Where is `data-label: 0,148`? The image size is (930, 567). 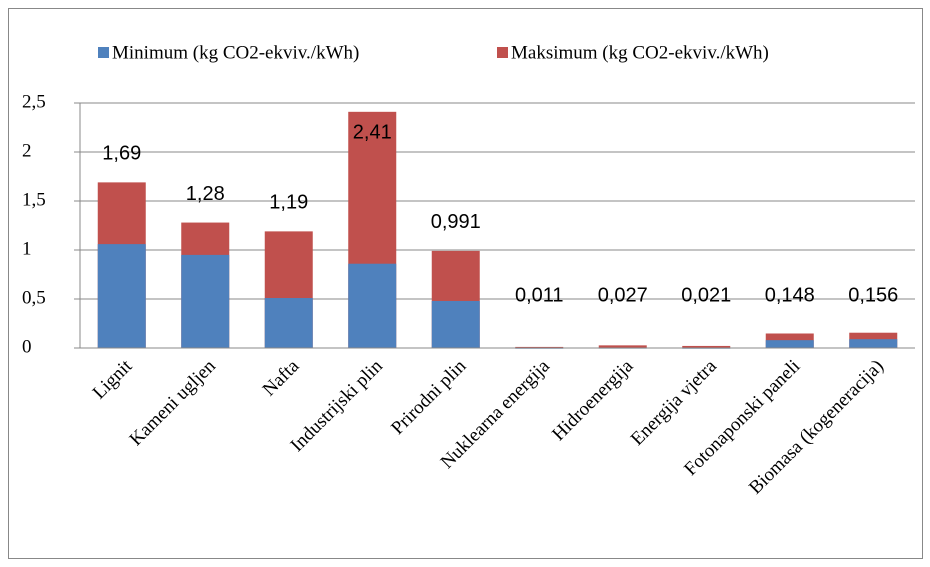 data-label: 0,148 is located at coordinates (790, 295).